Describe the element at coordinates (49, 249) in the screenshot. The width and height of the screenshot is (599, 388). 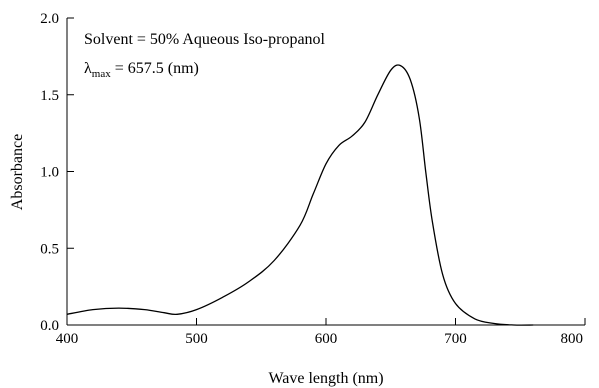
I see `y-tick-label: 0.5` at that location.